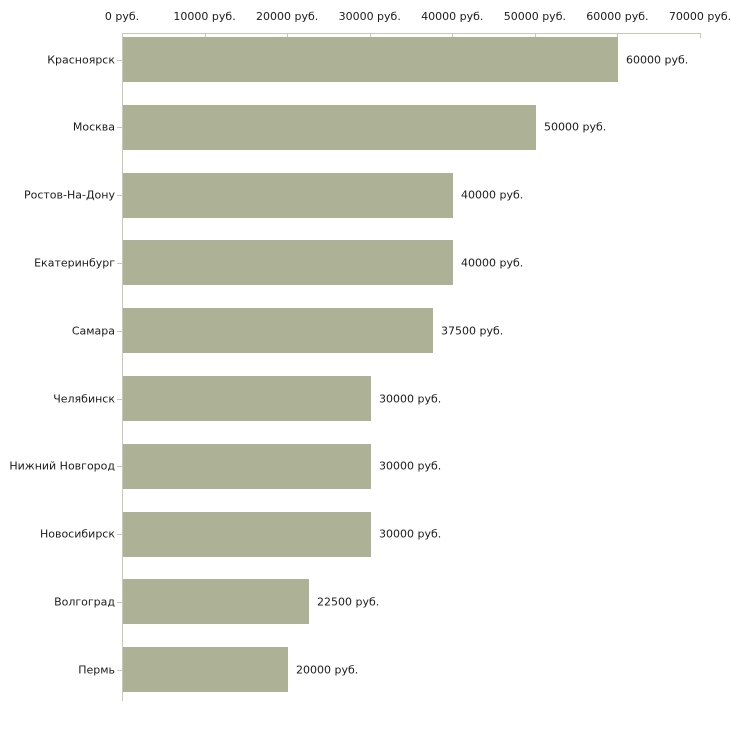 The height and width of the screenshot is (730, 730). I want to click on x-axis-tick-label: 20000 руб., so click(287, 16).